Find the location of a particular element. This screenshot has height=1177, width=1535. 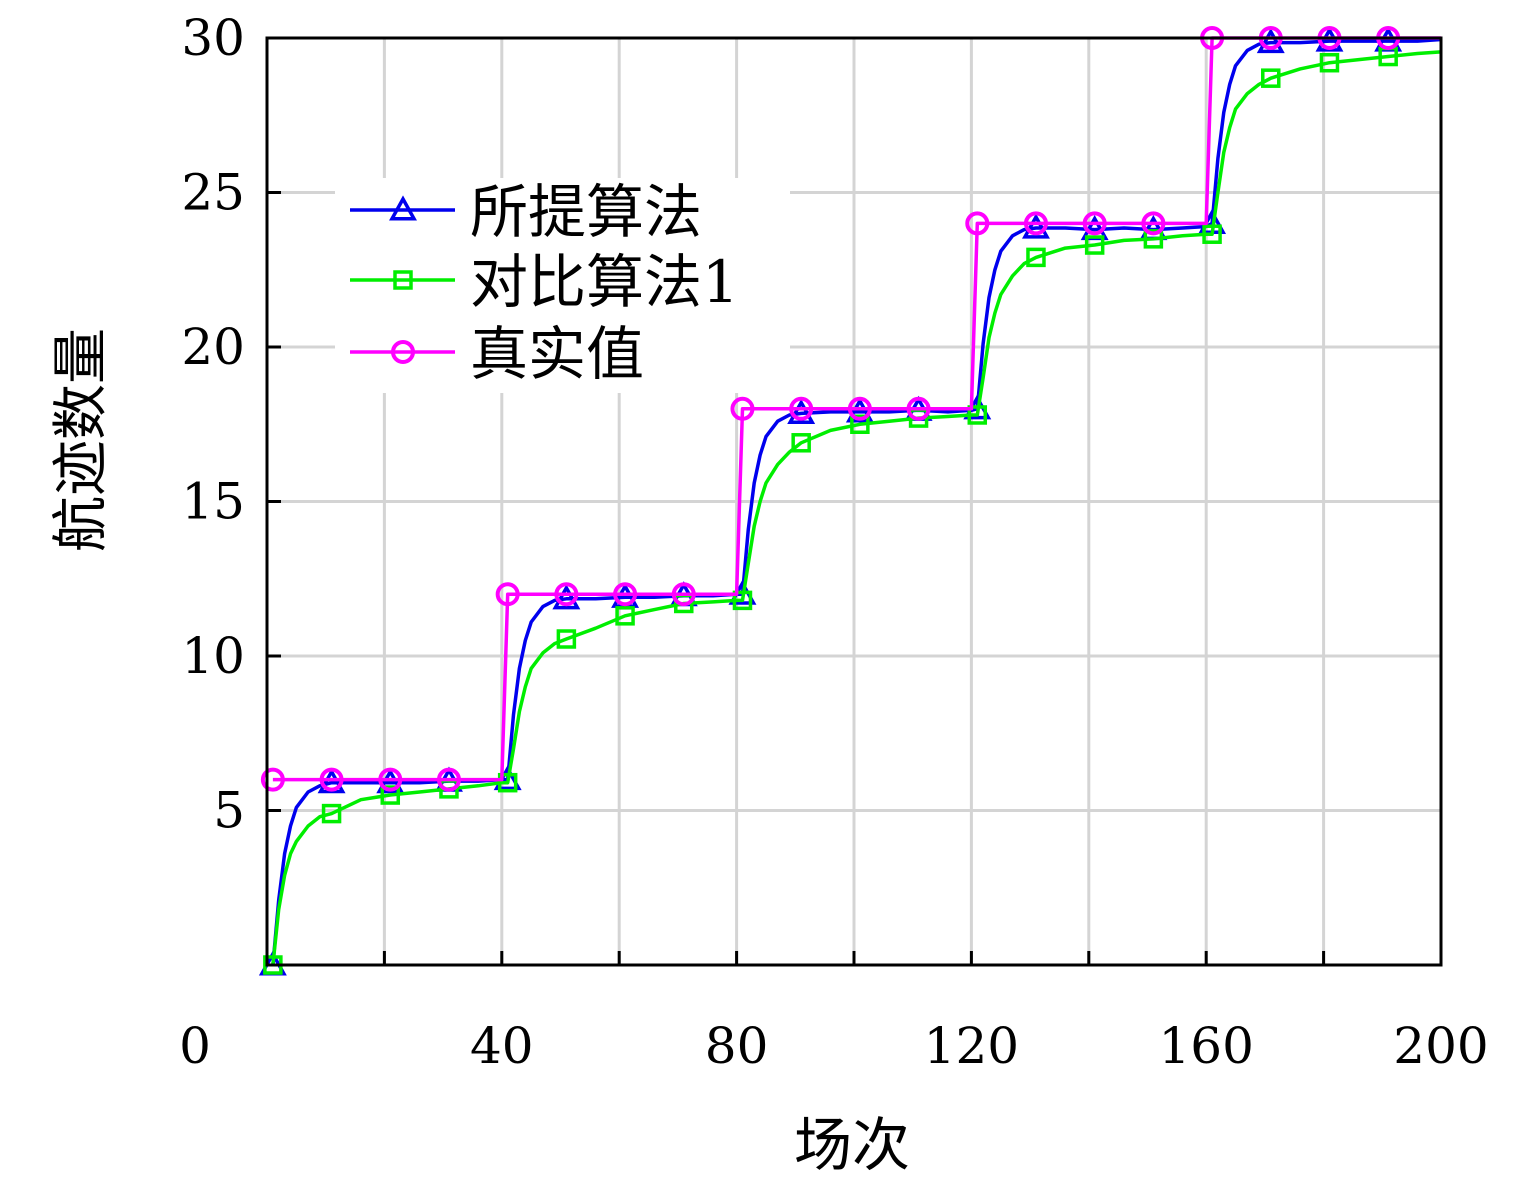

legend-marker-square is located at coordinates (403, 280).